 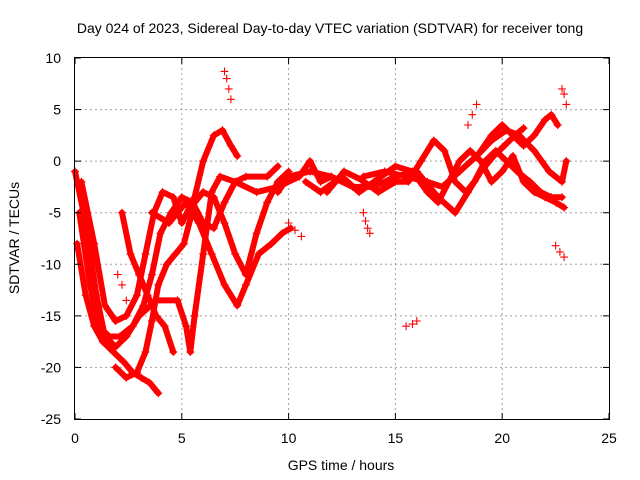 What do you see at coordinates (51, 264) in the screenshot?
I see `y-tick-label: -10` at bounding box center [51, 264].